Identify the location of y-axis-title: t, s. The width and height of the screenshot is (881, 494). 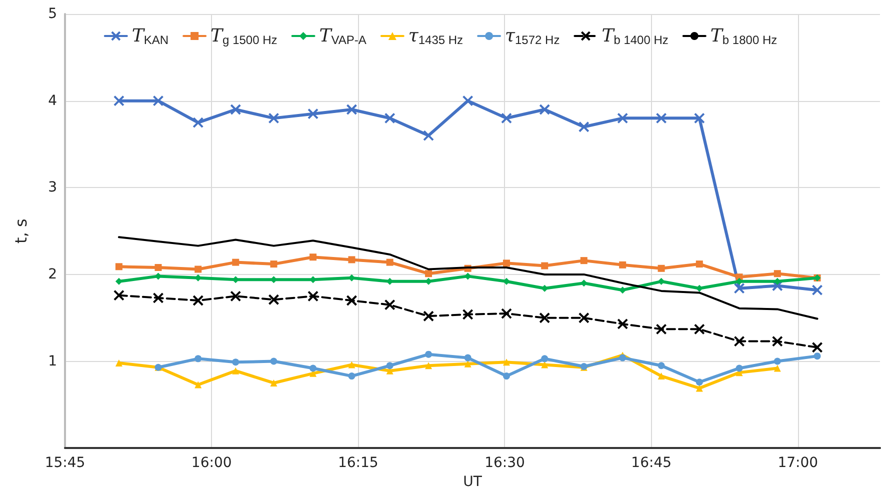
(21, 231).